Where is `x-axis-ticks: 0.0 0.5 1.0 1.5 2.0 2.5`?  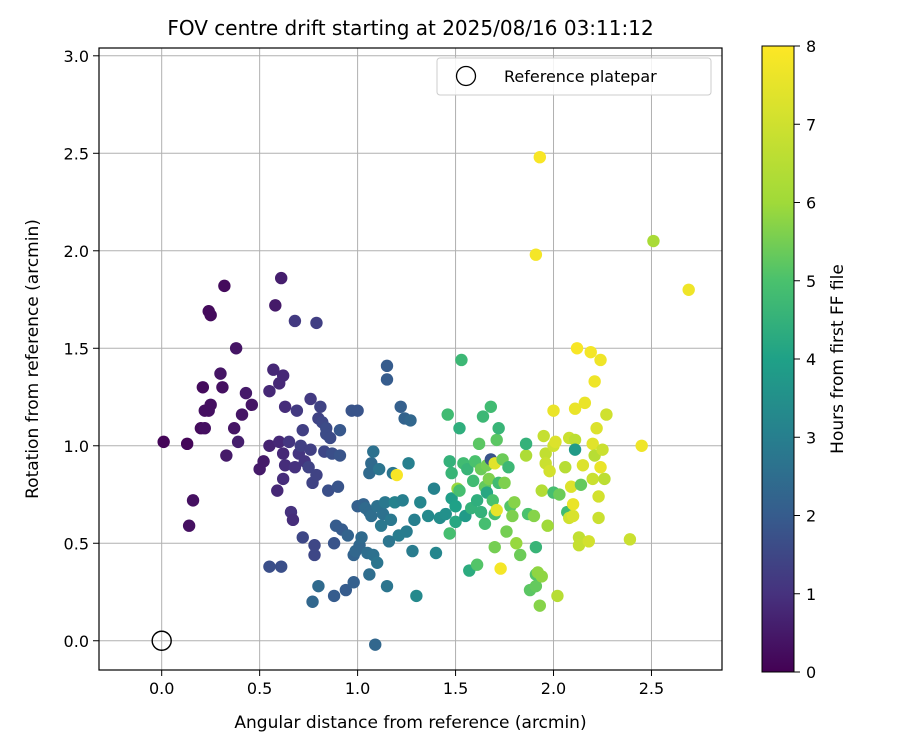 x-axis-ticks: 0.0 0.5 1.0 1.5 2.0 2.5 is located at coordinates (406, 684).